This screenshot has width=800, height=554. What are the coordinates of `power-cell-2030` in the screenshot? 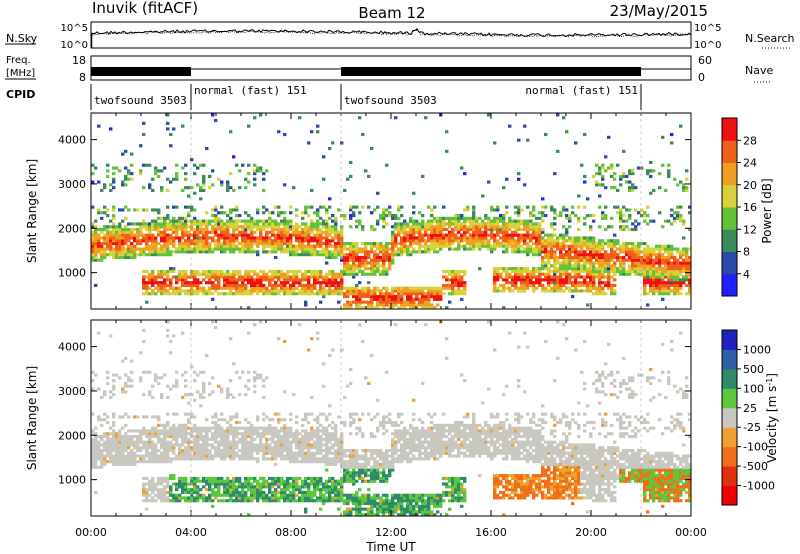 It's located at (399, 227).